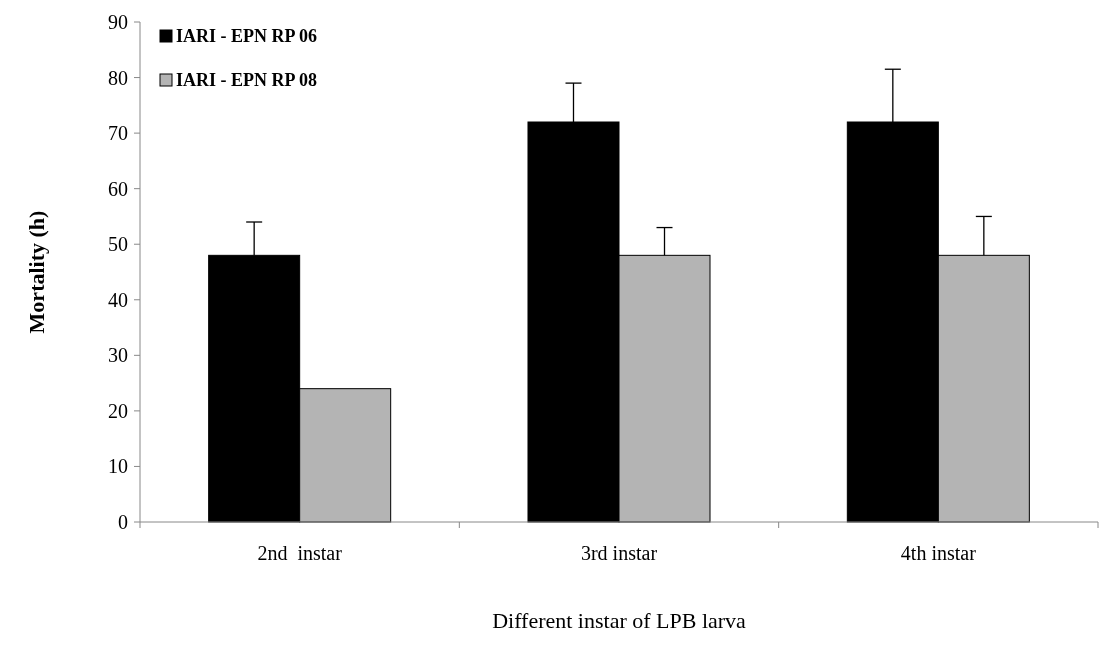 The image size is (1106, 646). I want to click on x-tick-label: 3rd instar, so click(619, 553).